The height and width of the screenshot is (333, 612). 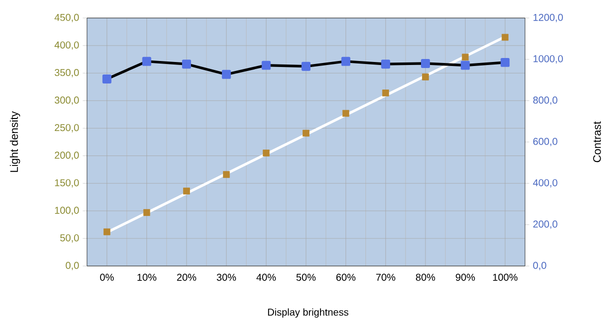 What do you see at coordinates (186, 277) in the screenshot?
I see `x-tick-label: 20%` at bounding box center [186, 277].